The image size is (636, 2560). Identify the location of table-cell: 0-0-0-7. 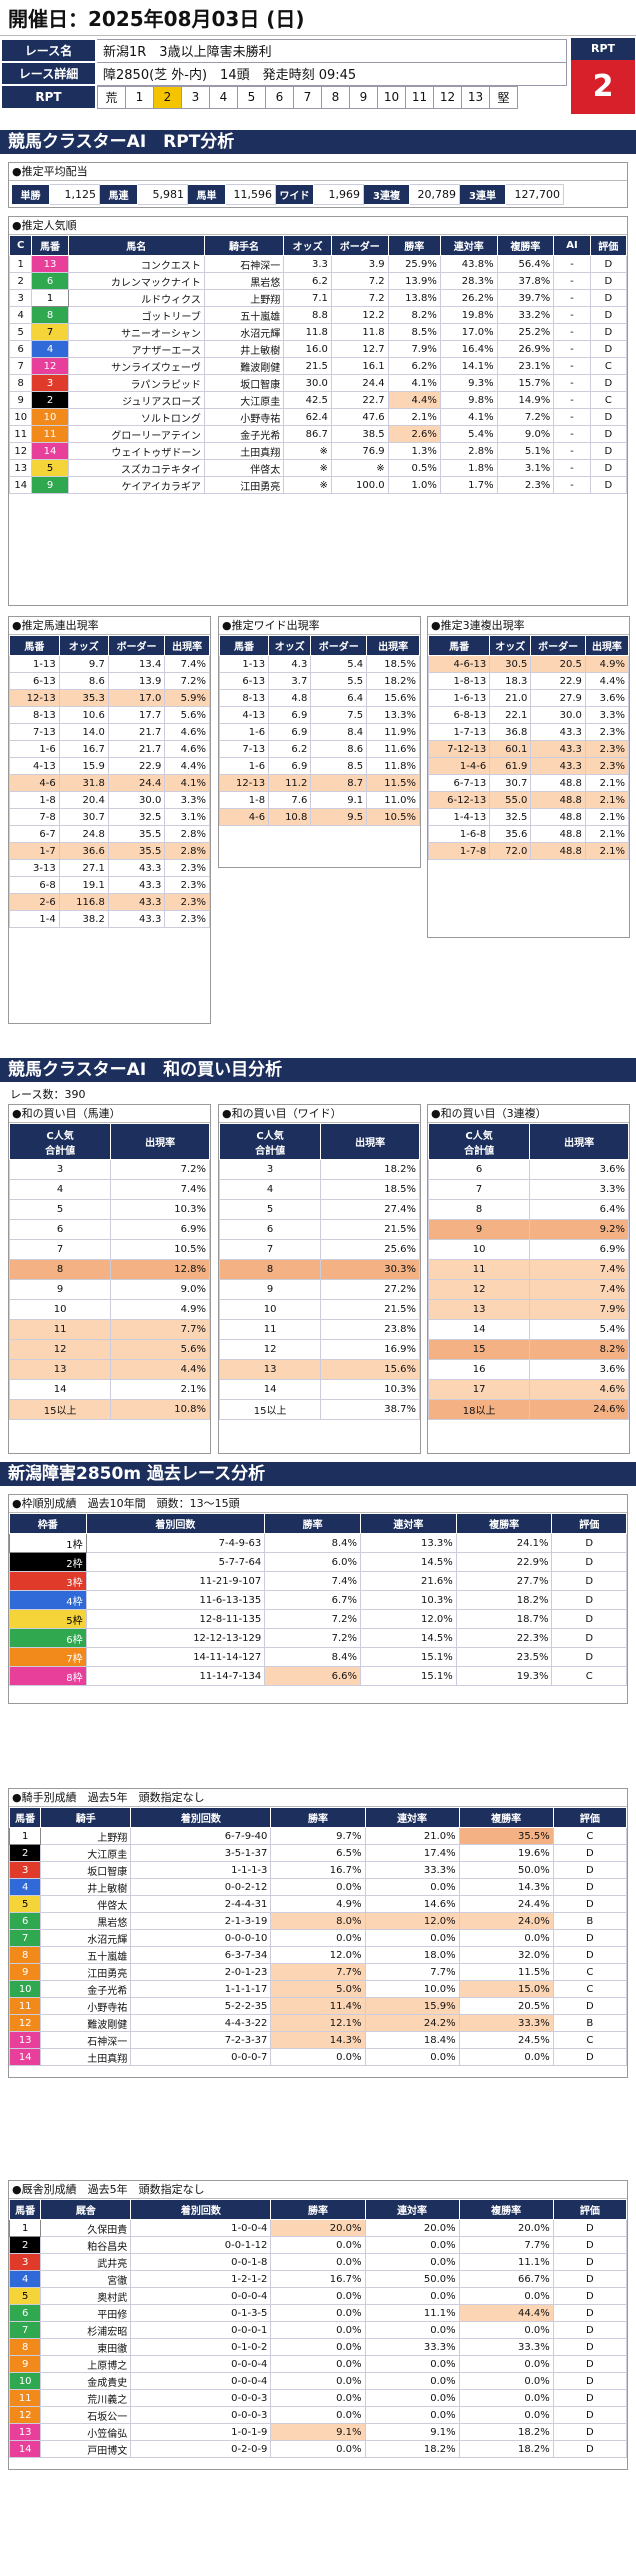
(201, 2057).